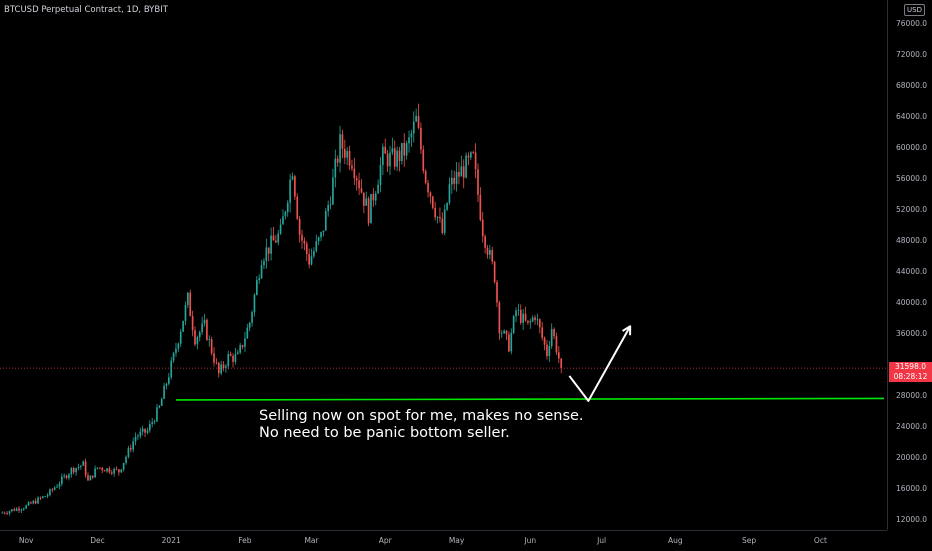 This screenshot has height=551, width=932. What do you see at coordinates (86, 10) in the screenshot?
I see `chart-title: BTCUSD Perpetual Contract, 1D, BYBIT` at bounding box center [86, 10].